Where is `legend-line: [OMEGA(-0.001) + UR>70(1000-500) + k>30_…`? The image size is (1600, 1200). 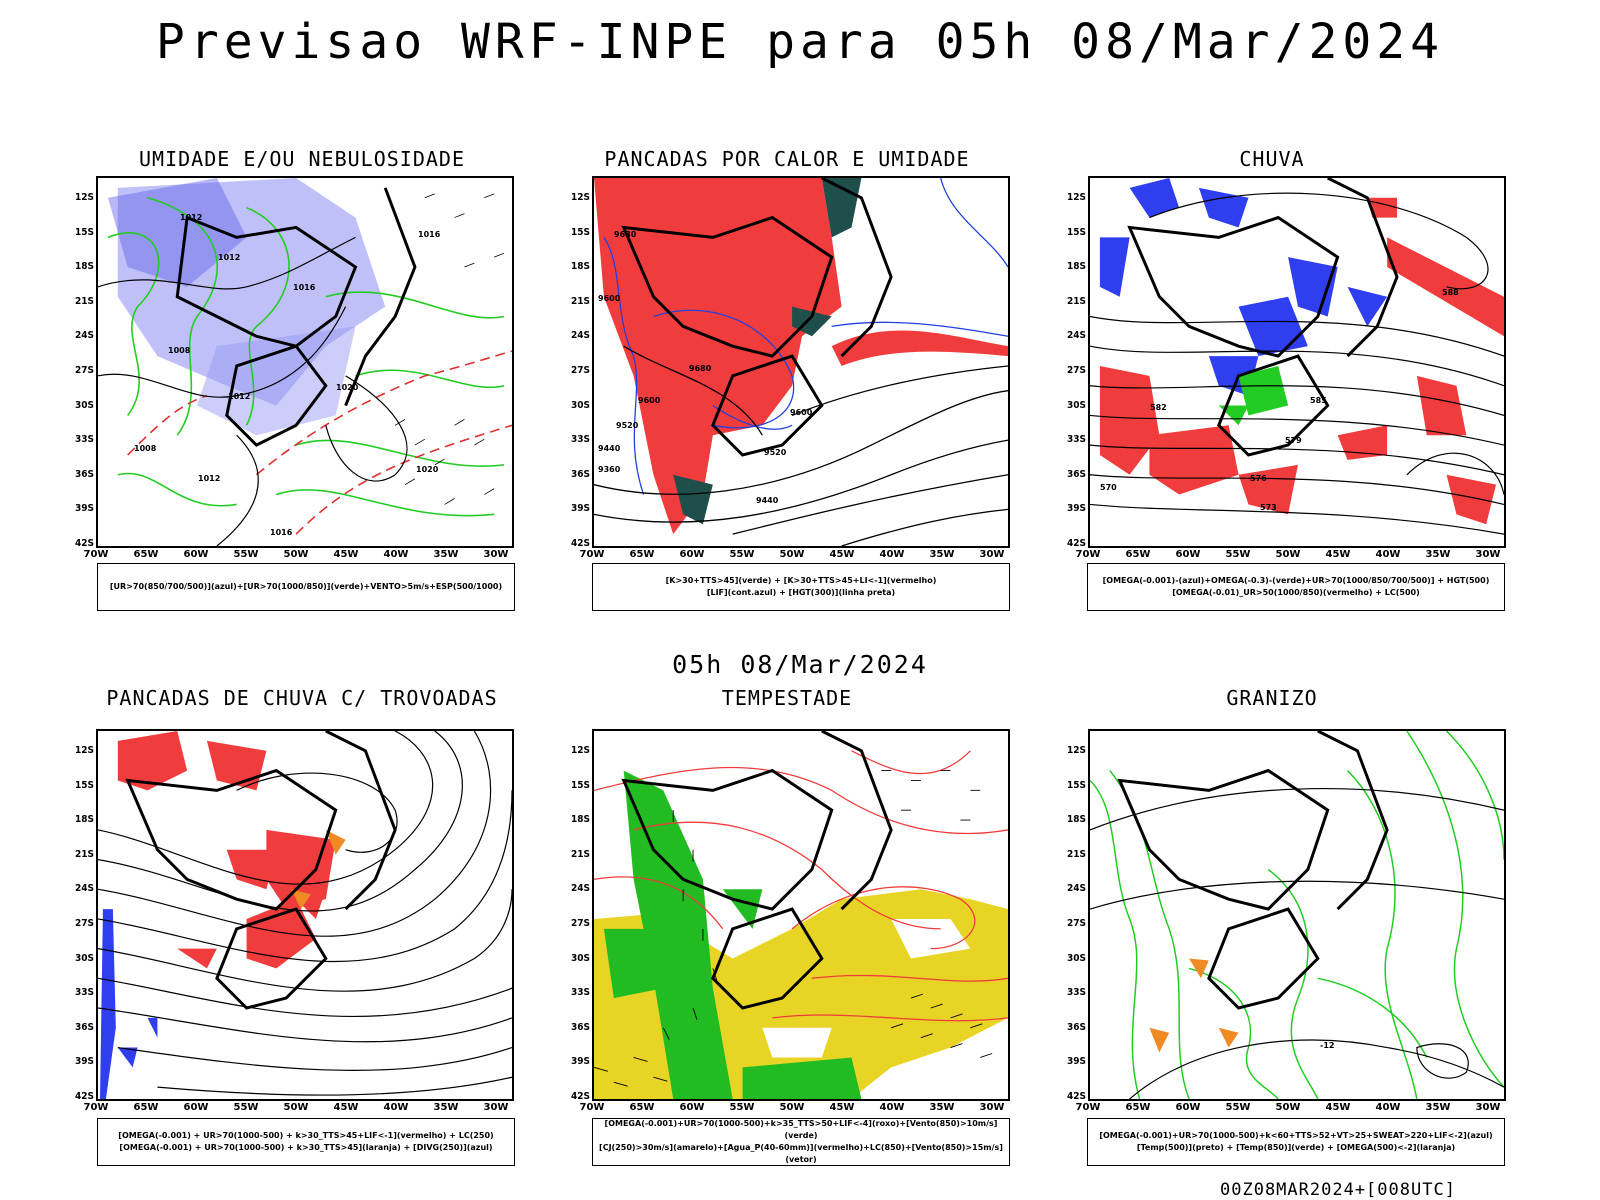 legend-line: [OMEGA(-0.001) + UR>70(1000-500) + k>30_… is located at coordinates (306, 1147).